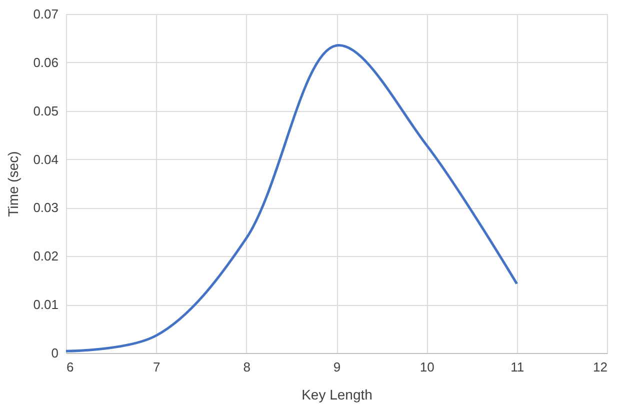 The width and height of the screenshot is (619, 414). I want to click on y-tick-label: 0.06, so click(45, 62).